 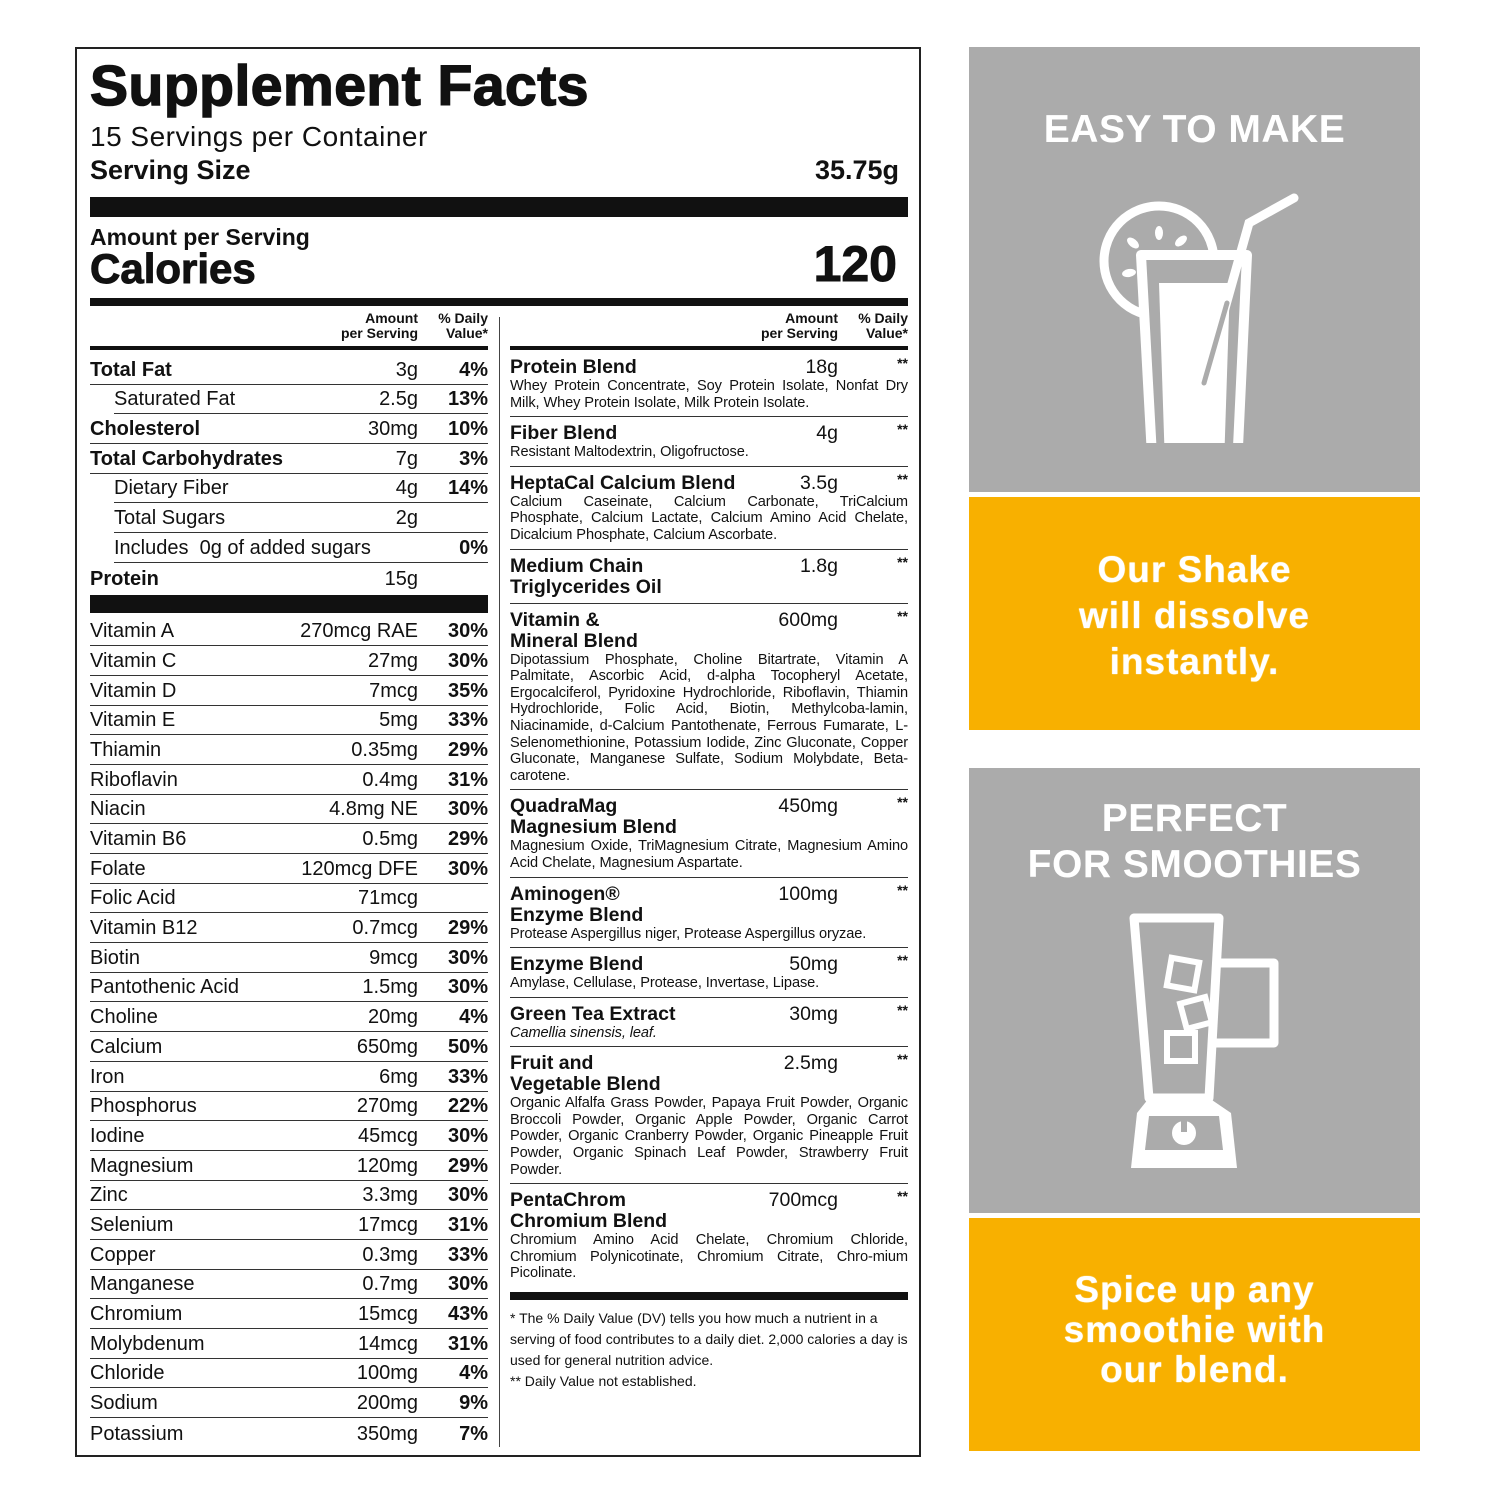 What do you see at coordinates (390, 1254) in the screenshot?
I see `nutrient-amount: 0.3mg` at bounding box center [390, 1254].